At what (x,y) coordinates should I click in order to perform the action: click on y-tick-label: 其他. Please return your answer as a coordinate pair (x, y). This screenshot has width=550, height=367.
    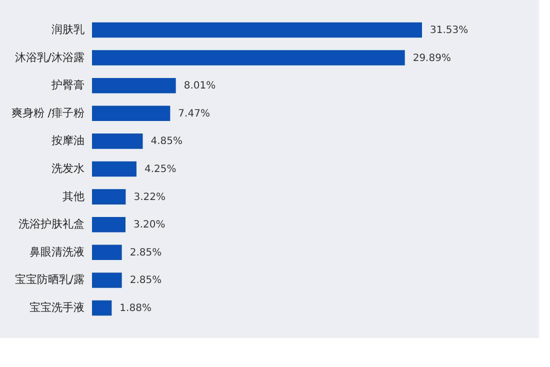
    Looking at the image, I should click on (73, 196).